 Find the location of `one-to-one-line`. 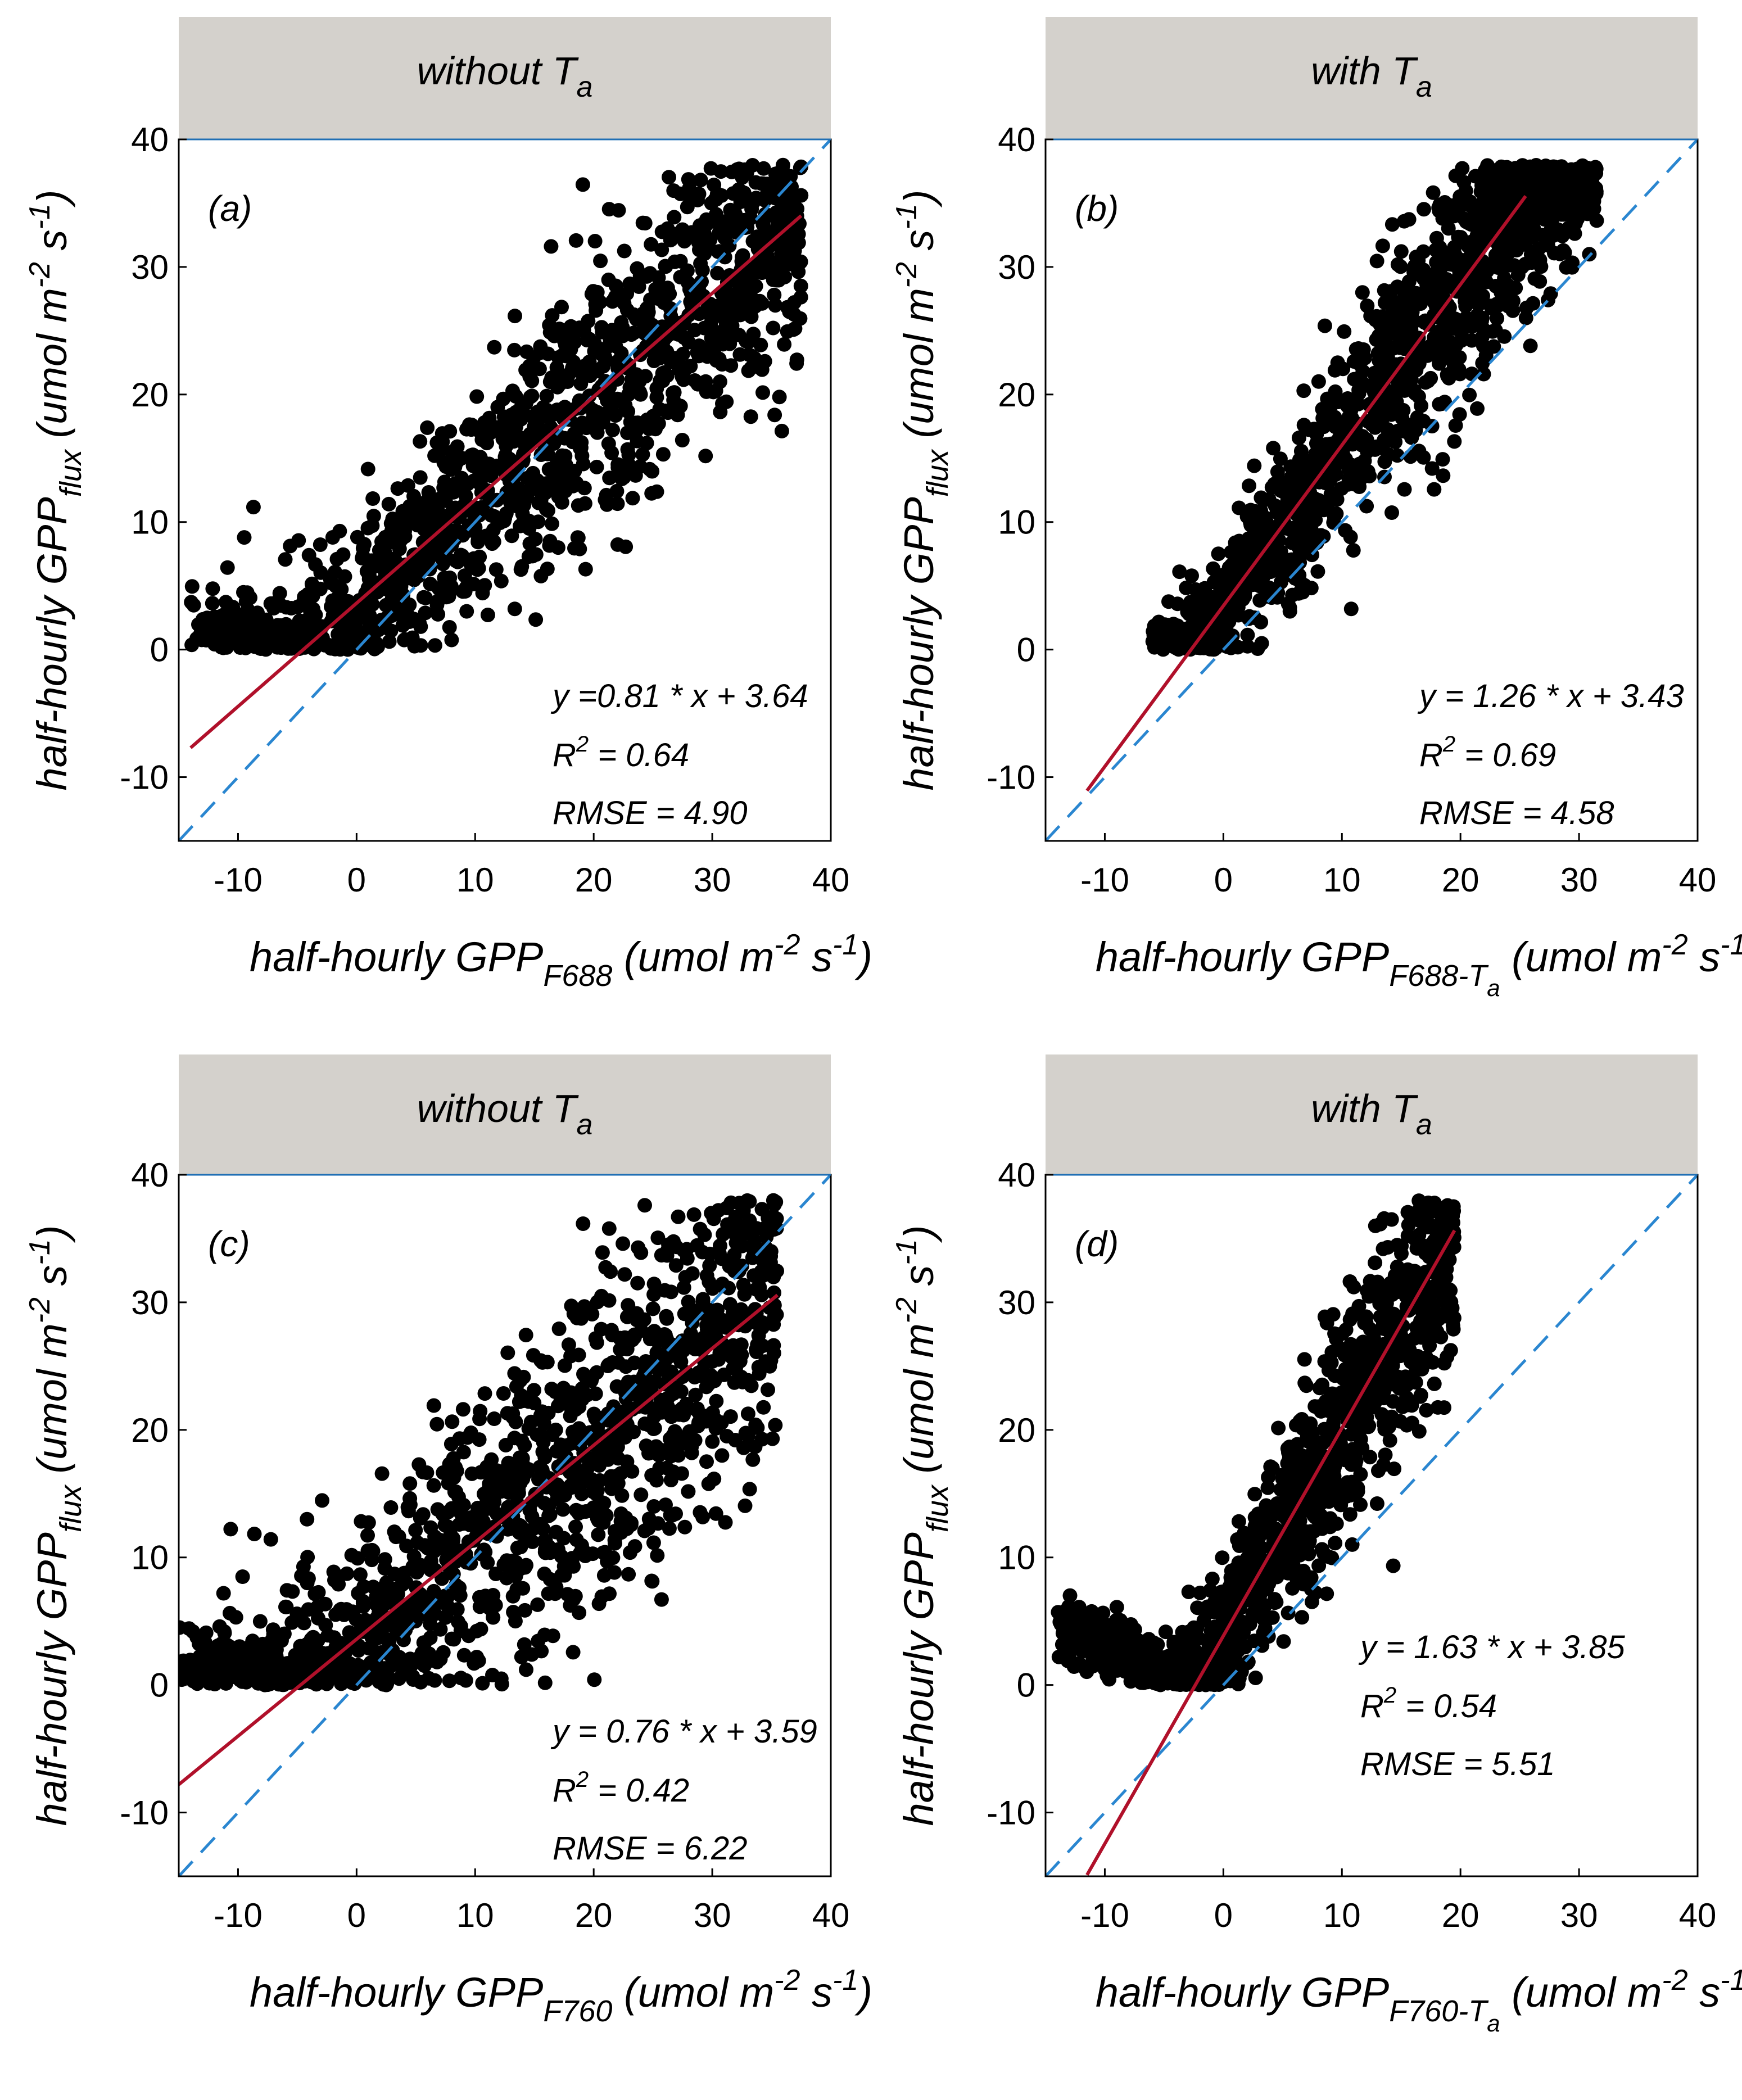

one-to-one-line is located at coordinates (505, 1525).